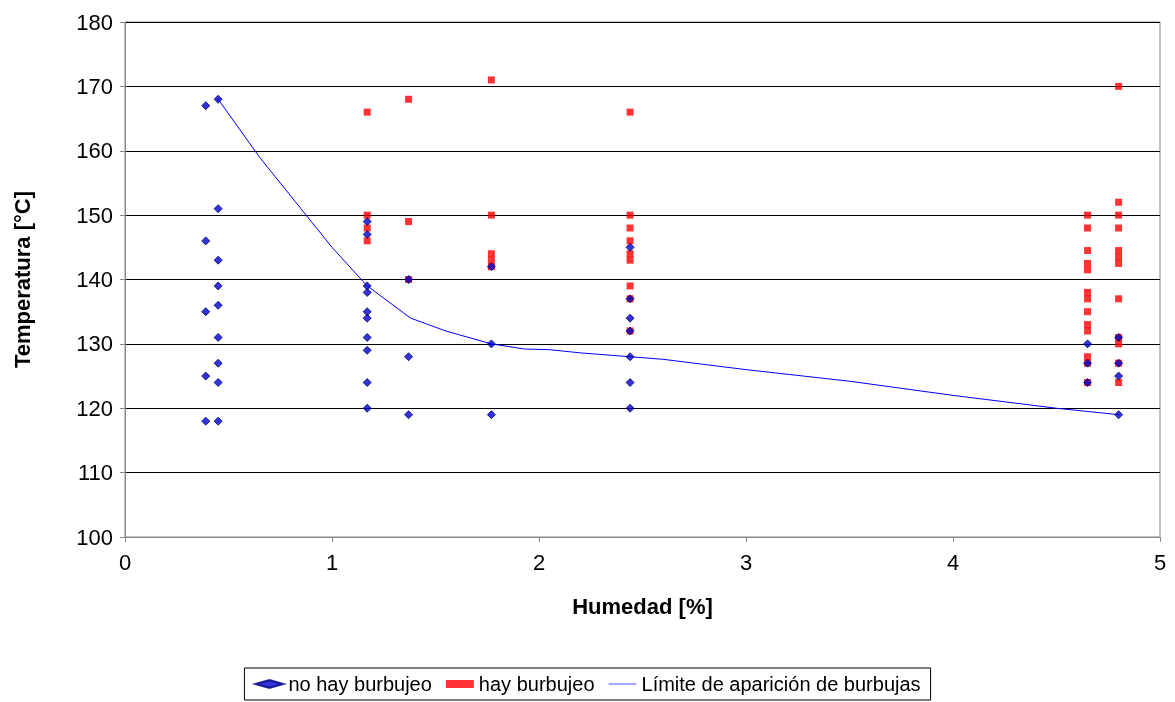  Describe the element at coordinates (95, 473) in the screenshot. I see `y-tick-label: 110` at that location.